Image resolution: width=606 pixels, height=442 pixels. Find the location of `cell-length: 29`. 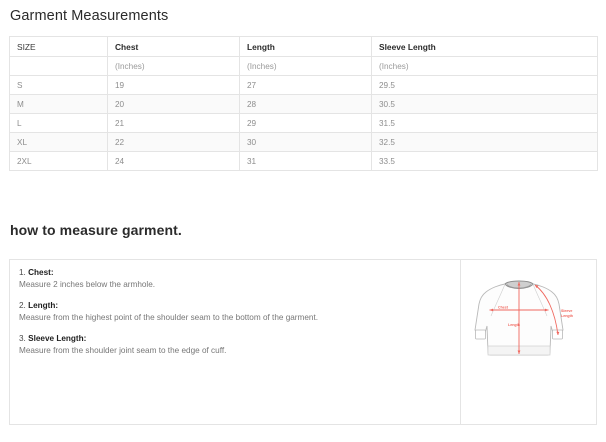

cell-length: 29 is located at coordinates (305, 123).